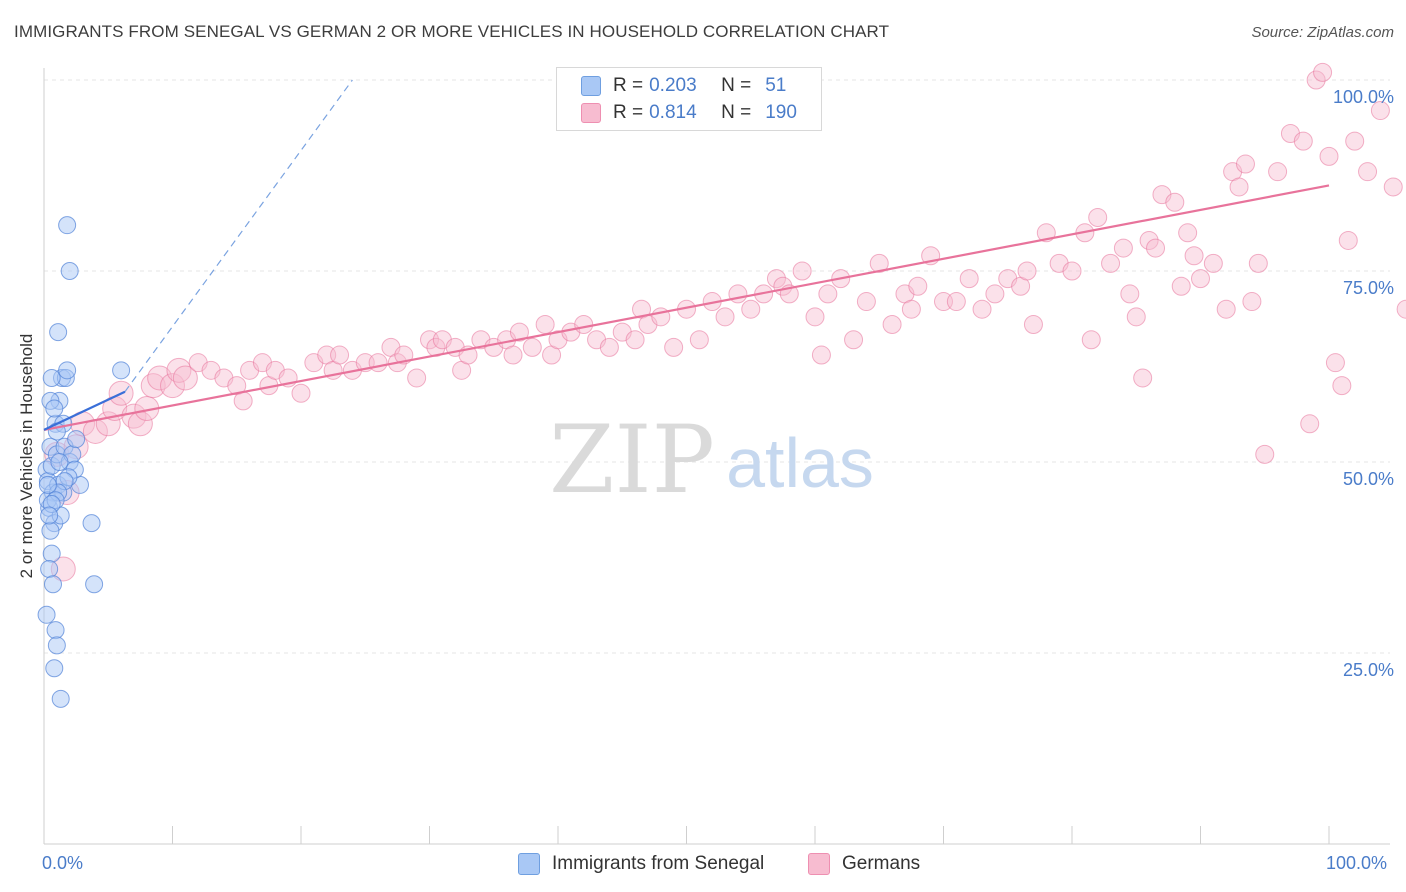 This screenshot has width=1406, height=892. I want to click on legend-label-german: Germans, so click(881, 863).